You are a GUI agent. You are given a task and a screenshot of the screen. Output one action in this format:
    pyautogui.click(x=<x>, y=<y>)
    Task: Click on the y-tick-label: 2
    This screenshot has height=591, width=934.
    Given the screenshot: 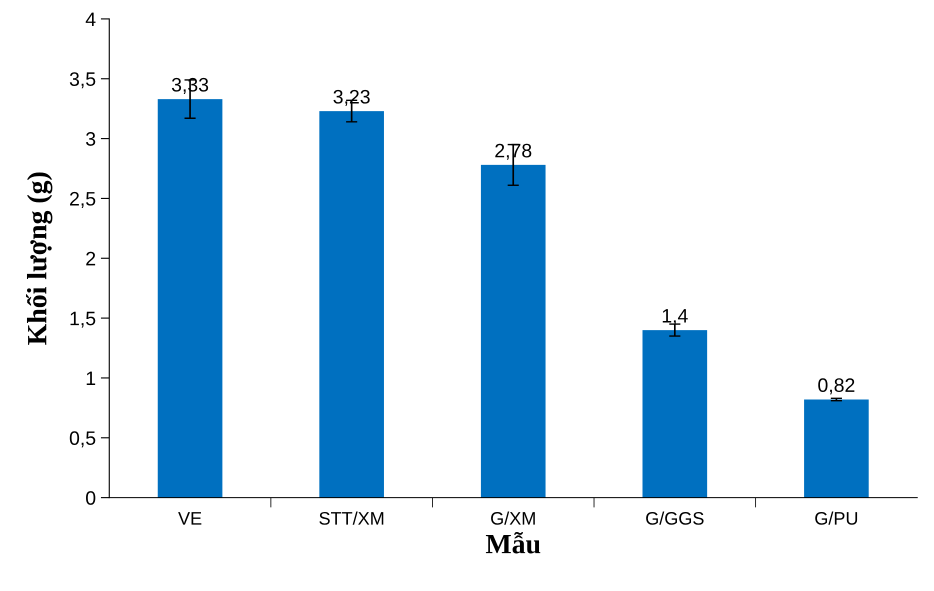 What is the action you would take?
    pyautogui.click(x=91, y=259)
    